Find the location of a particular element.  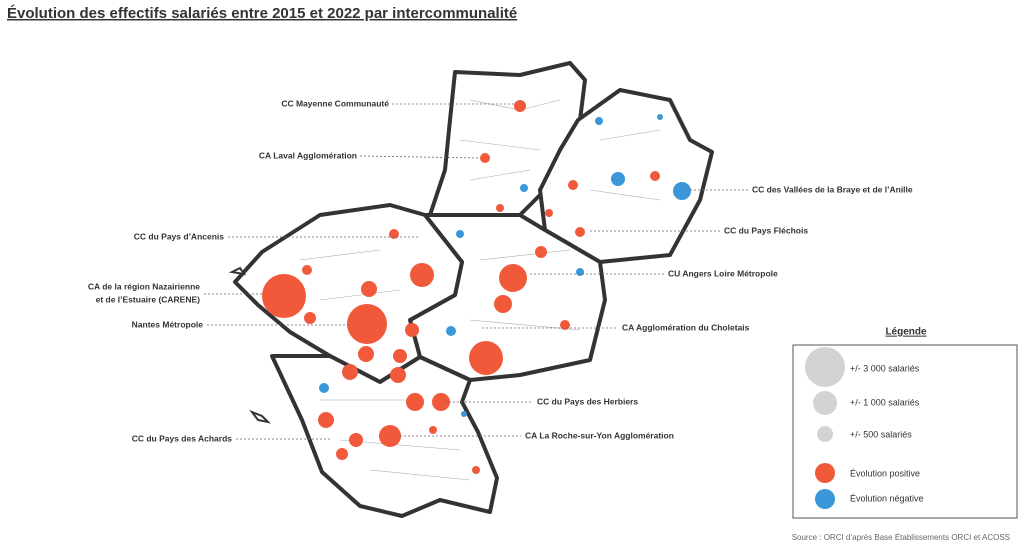

islands is located at coordinates (250, 345).